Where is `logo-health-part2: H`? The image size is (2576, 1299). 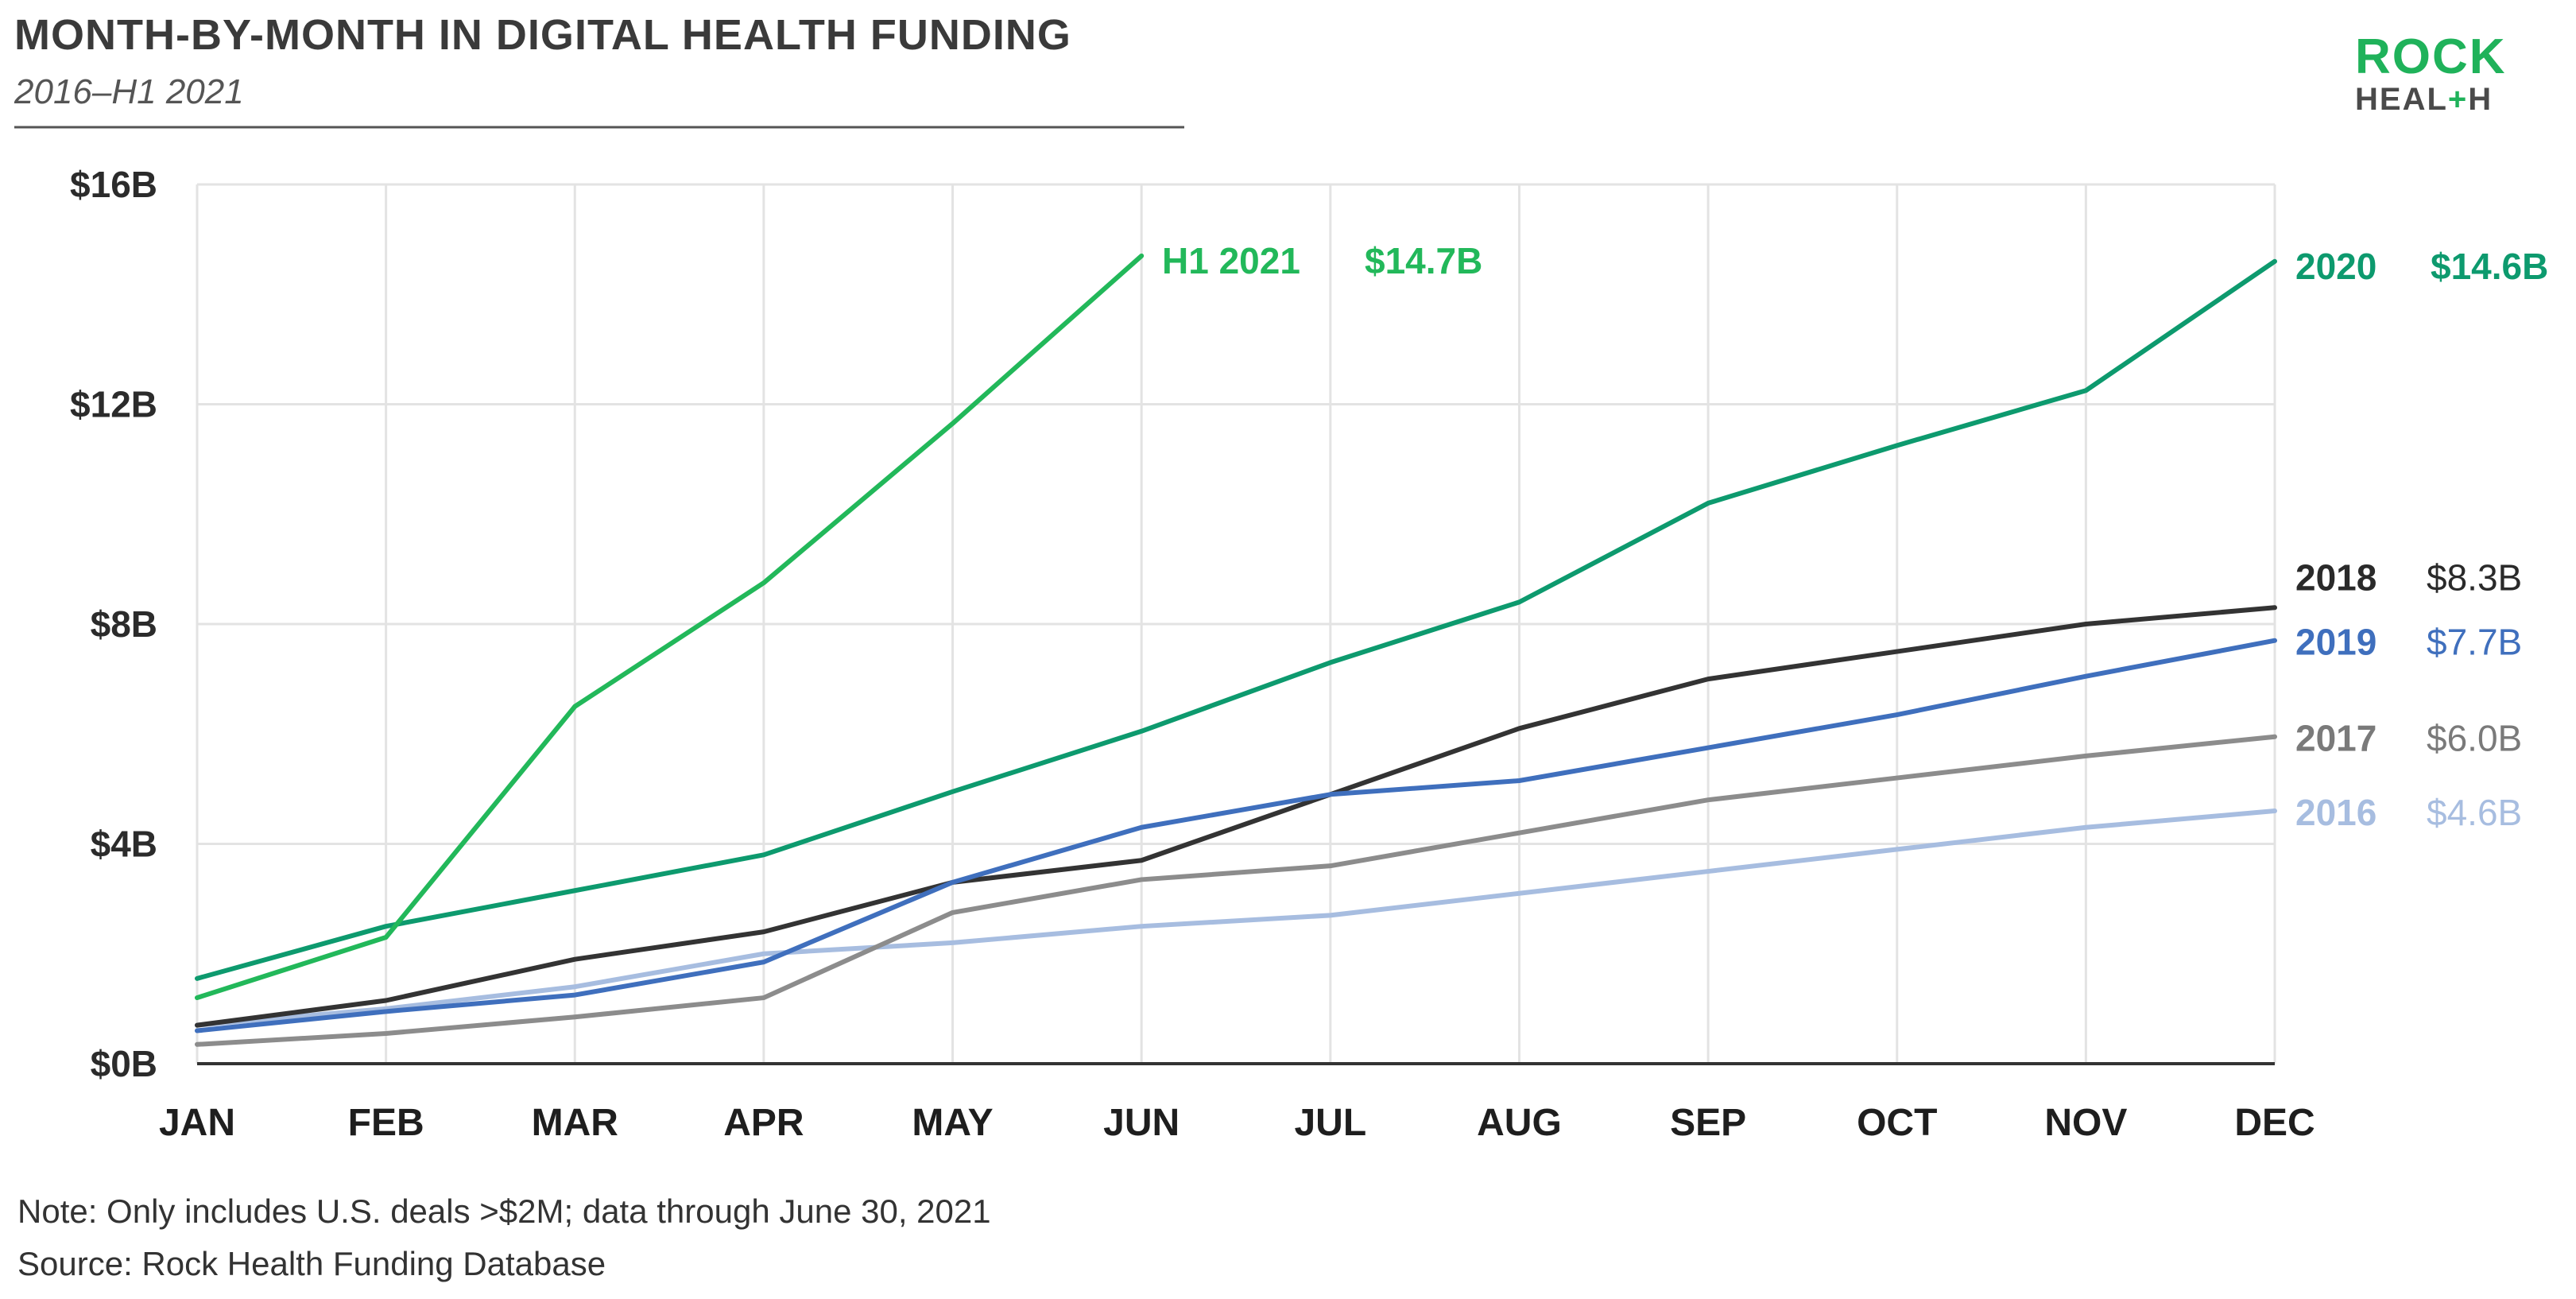
logo-health-part2: H is located at coordinates (2480, 99).